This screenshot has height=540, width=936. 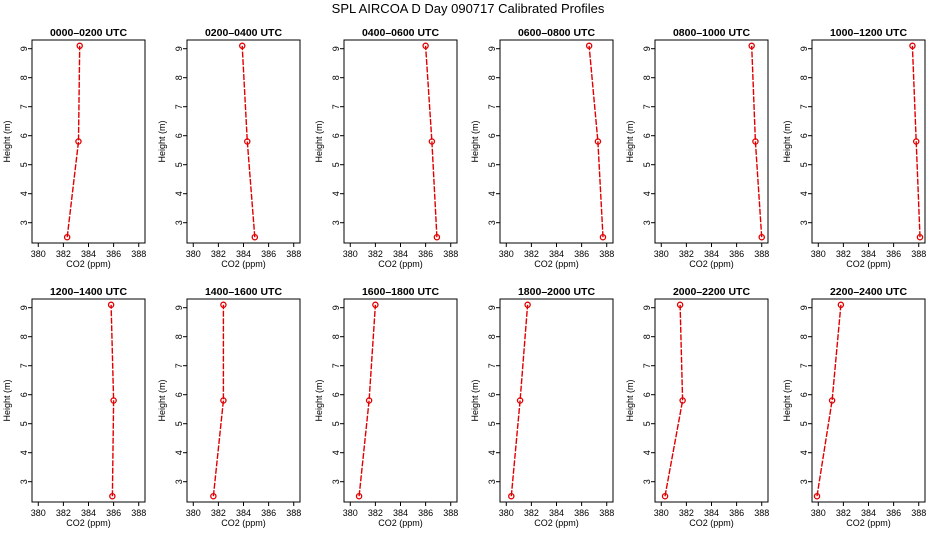 I want to click on panel-title: 0200–0400 UTC, so click(x=243, y=33).